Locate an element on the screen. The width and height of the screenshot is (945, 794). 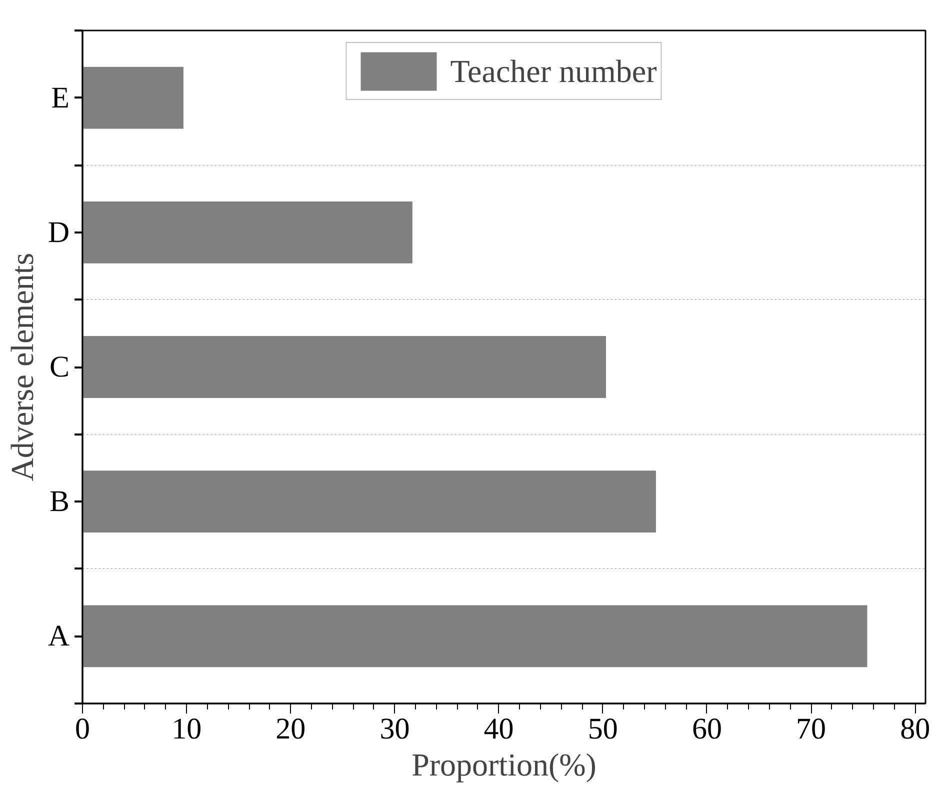
y-axis-title: Adverse elements is located at coordinates (22, 367).